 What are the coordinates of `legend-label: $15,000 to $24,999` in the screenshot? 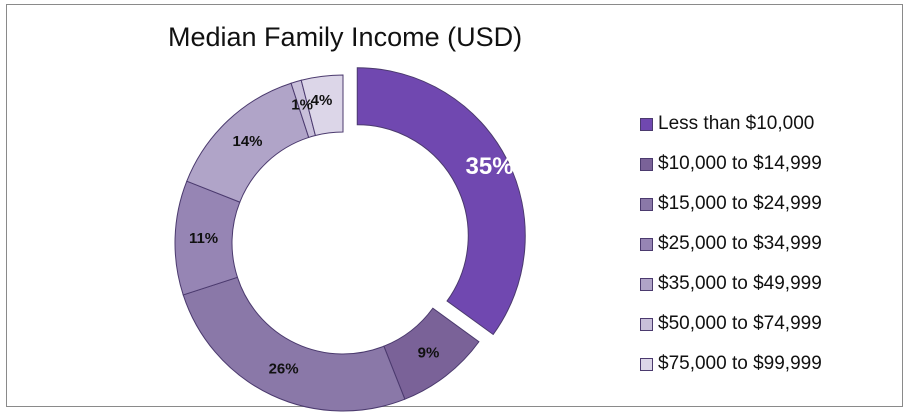 It's located at (740, 203).